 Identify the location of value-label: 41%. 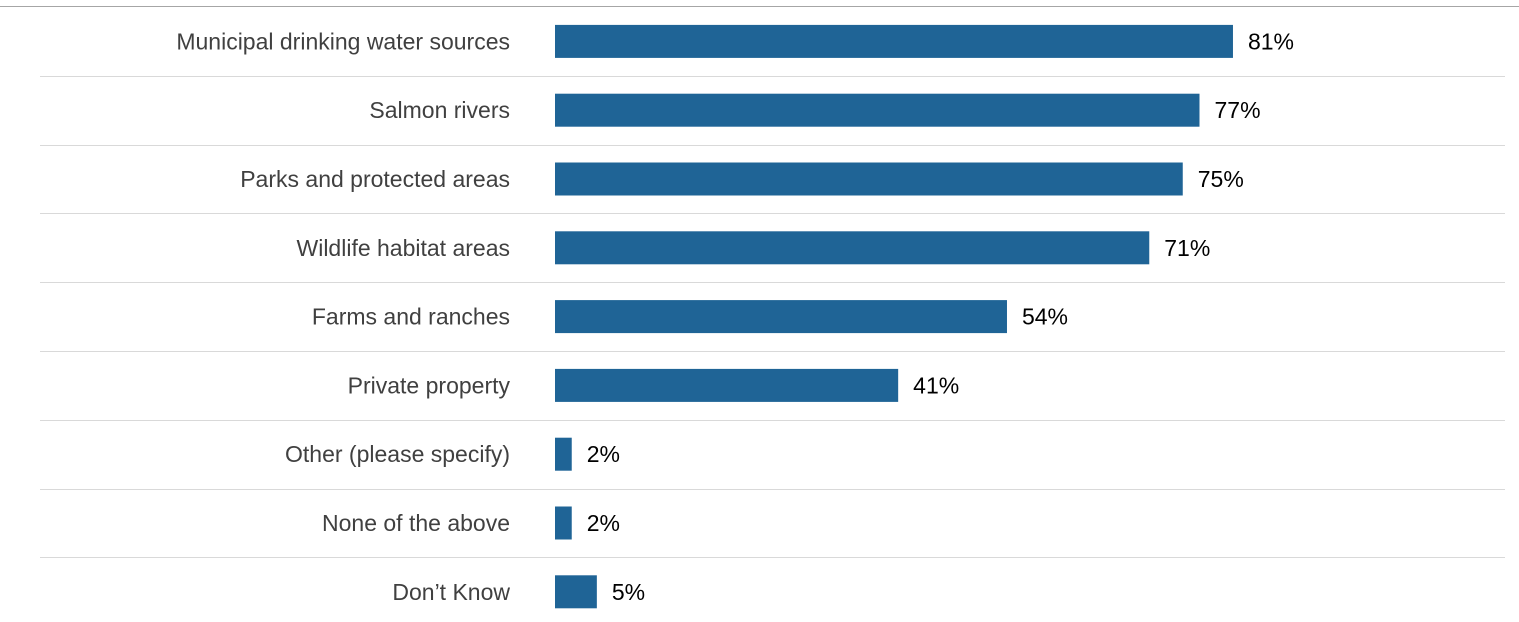
(936, 385).